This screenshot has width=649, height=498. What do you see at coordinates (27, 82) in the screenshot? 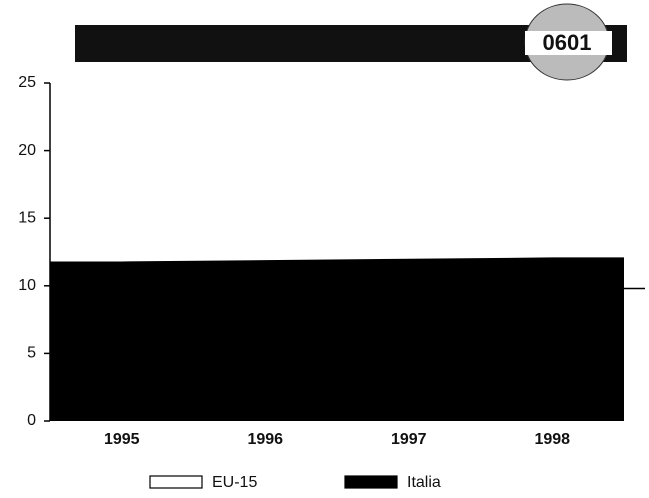
I see `y-tick-label: 25` at bounding box center [27, 82].